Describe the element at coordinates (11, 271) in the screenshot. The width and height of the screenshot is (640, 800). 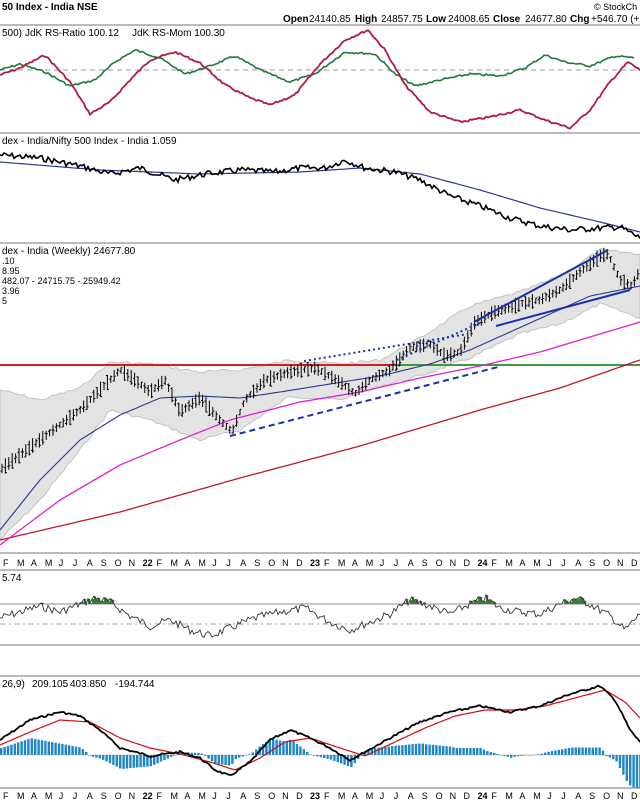
I see `price-legend-l2: 8.95` at that location.